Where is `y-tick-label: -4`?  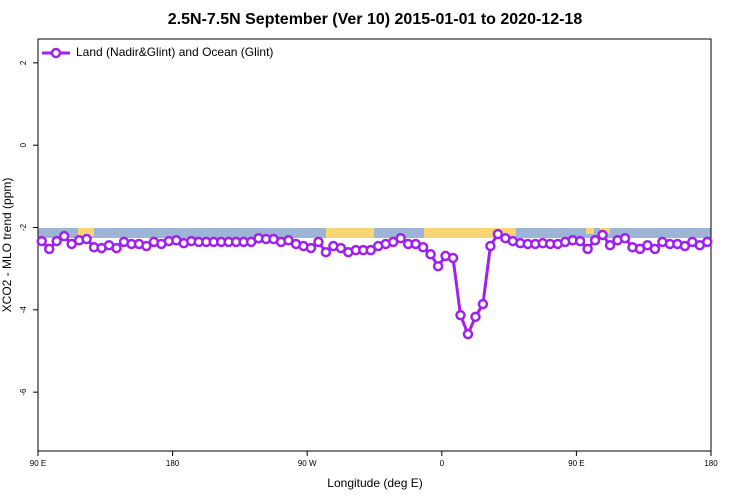 y-tick-label: -4 is located at coordinates (23, 310).